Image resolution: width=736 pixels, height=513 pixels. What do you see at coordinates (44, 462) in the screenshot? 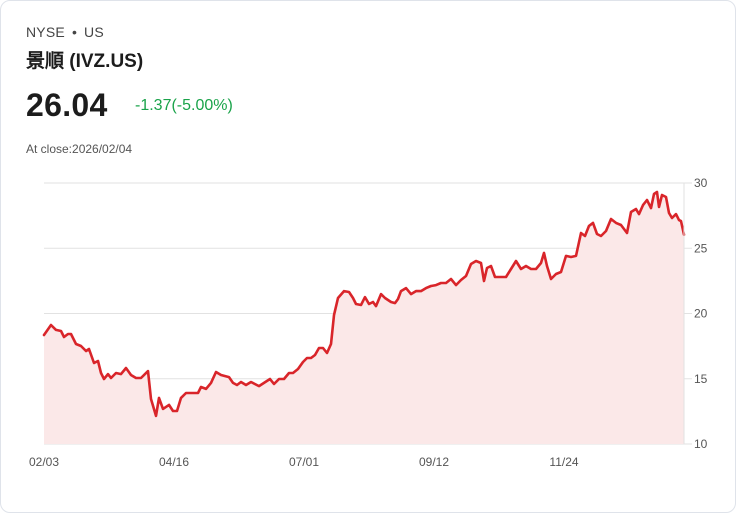
I see `x-tick-label: 02/03` at bounding box center [44, 462].